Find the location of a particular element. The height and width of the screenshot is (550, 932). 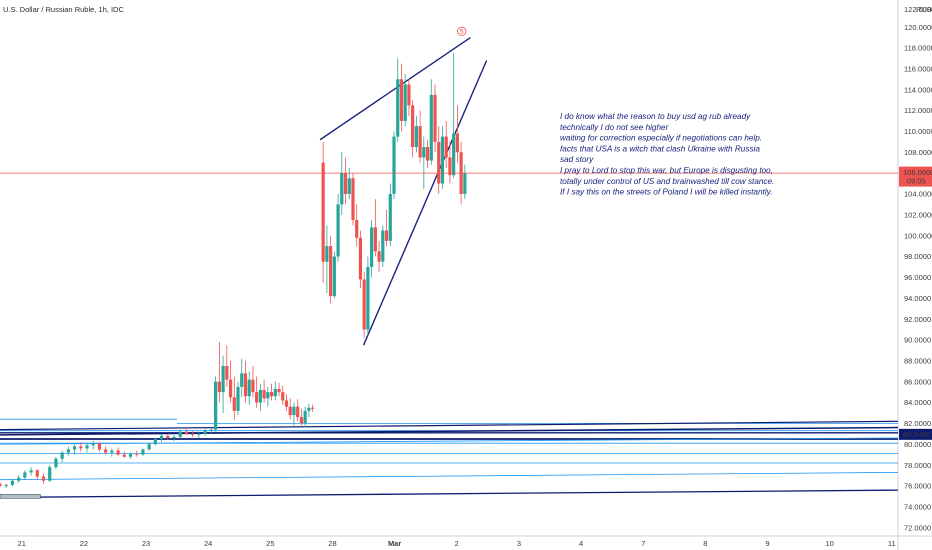

price-tick-label: 74.0000 is located at coordinates (917, 507).